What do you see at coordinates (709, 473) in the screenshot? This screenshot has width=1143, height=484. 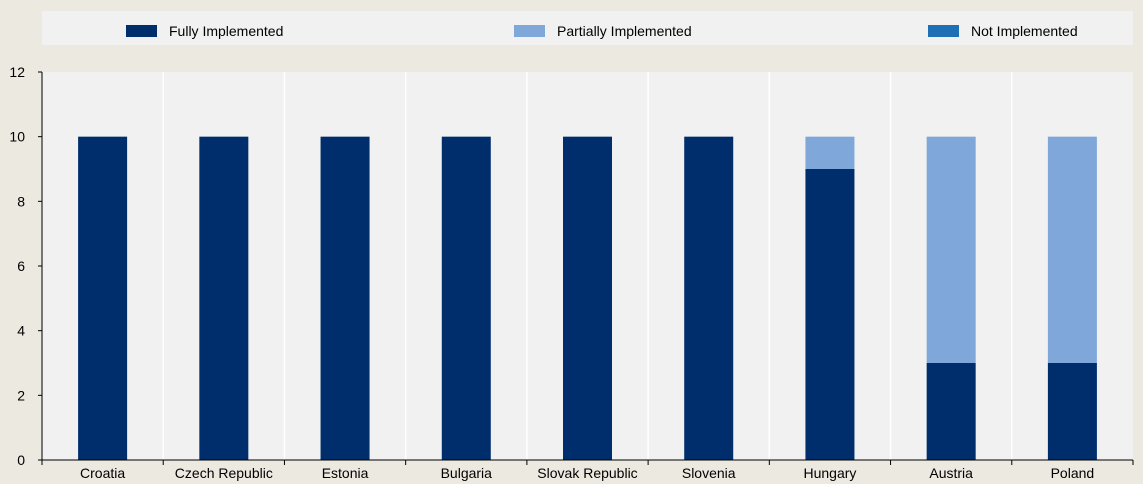 I see `x-tick-label: Slovenia` at bounding box center [709, 473].